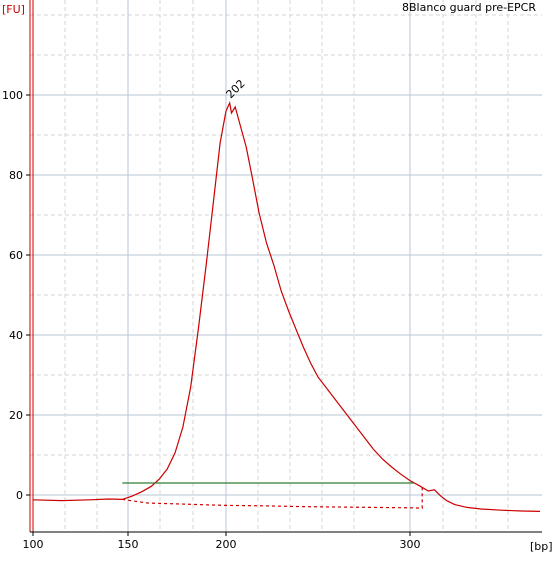  What do you see at coordinates (128, 544) in the screenshot?
I see `x-tick-label: 150` at bounding box center [128, 544].